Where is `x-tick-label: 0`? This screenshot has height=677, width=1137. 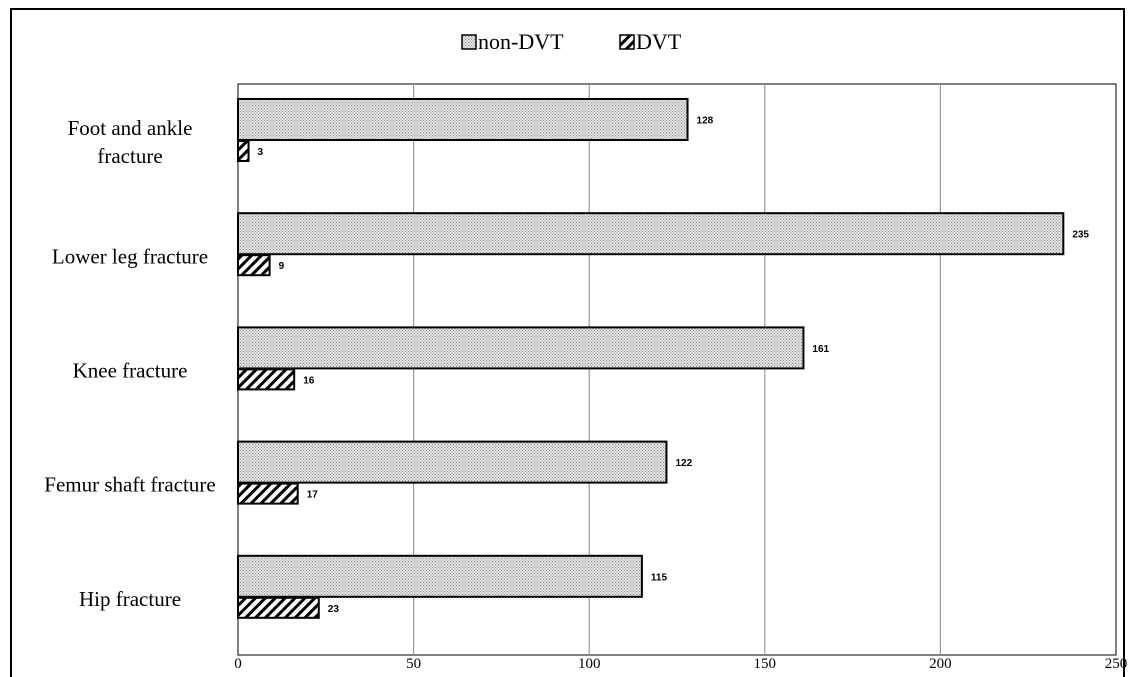 x-tick-label: 0 is located at coordinates (238, 664).